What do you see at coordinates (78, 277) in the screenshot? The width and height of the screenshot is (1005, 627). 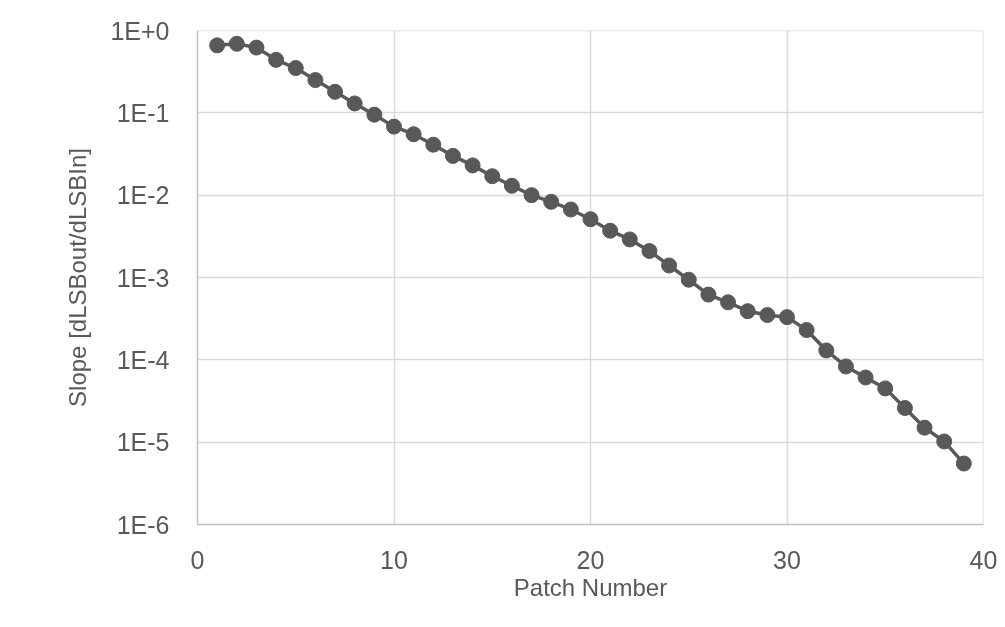 I see `y-axis-title: Slope [dLSBout/dLSBIn]` at bounding box center [78, 277].